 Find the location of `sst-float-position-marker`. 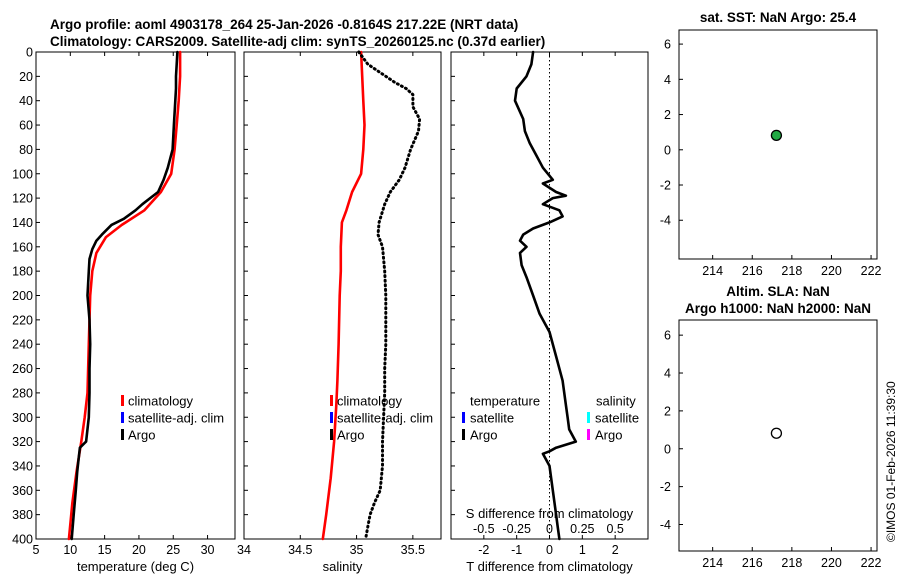

sst-float-position-marker is located at coordinates (776, 135).